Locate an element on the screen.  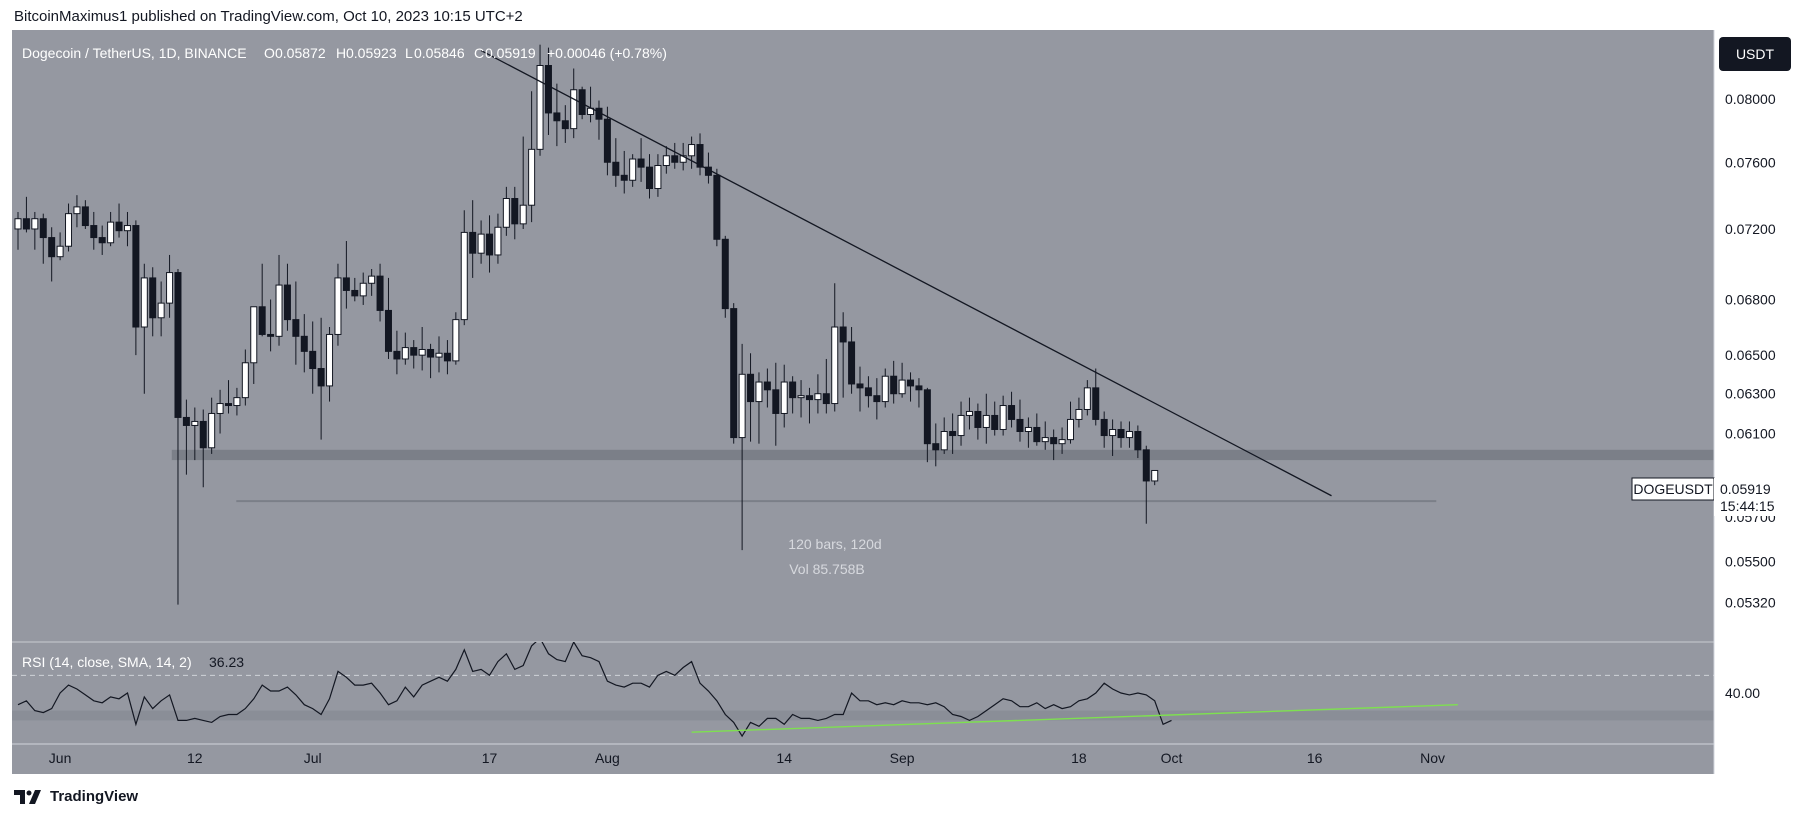
currency-button: USDT is located at coordinates (1755, 54).